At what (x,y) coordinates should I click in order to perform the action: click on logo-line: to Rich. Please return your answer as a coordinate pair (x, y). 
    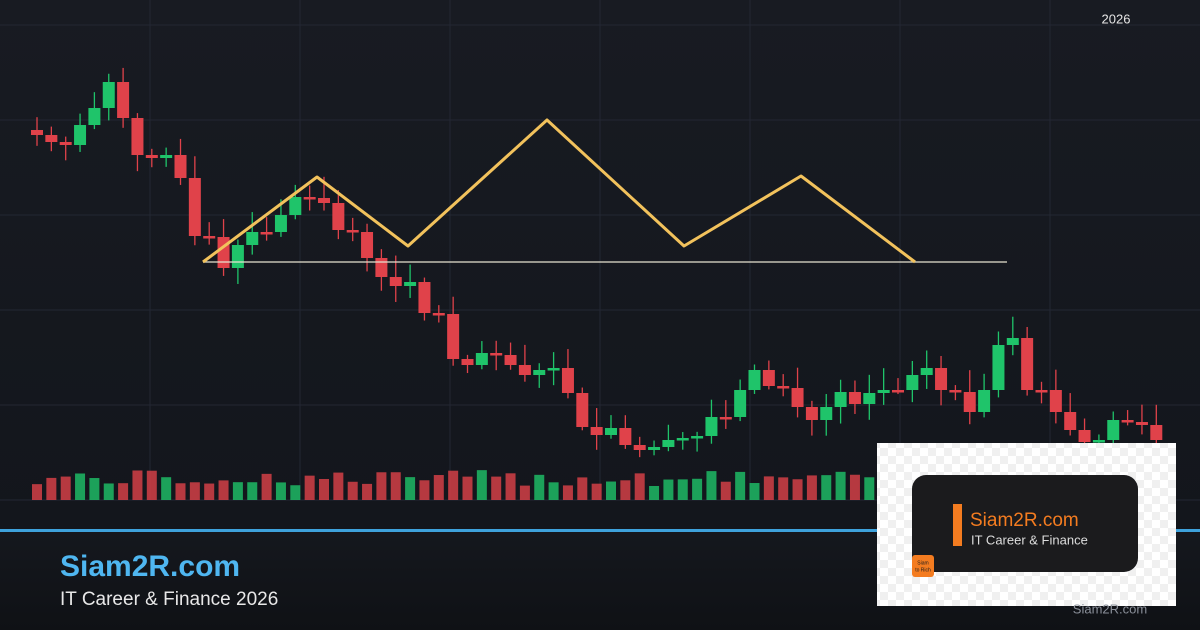
    Looking at the image, I should click on (923, 570).